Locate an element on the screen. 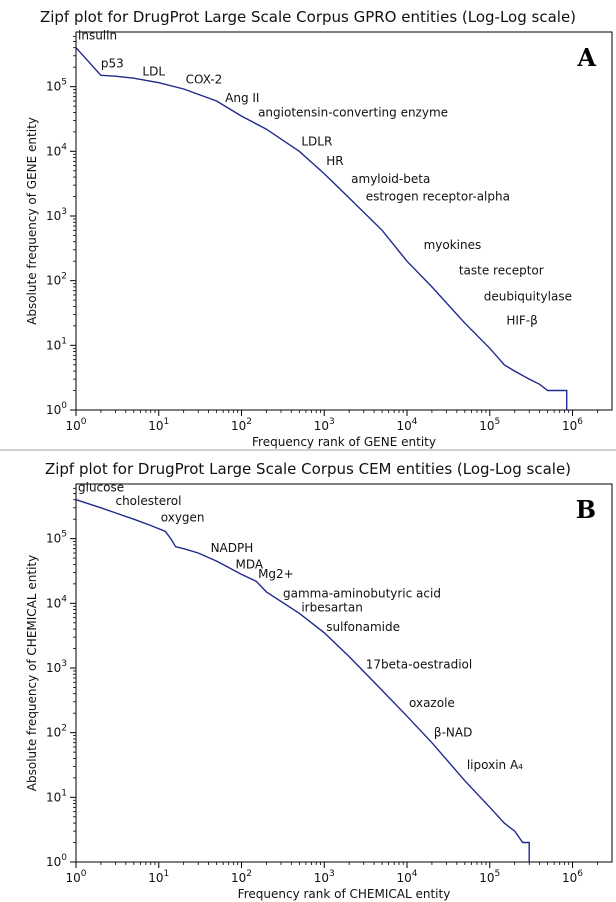 The image size is (616, 902). data-annotation: LDL is located at coordinates (153, 72).